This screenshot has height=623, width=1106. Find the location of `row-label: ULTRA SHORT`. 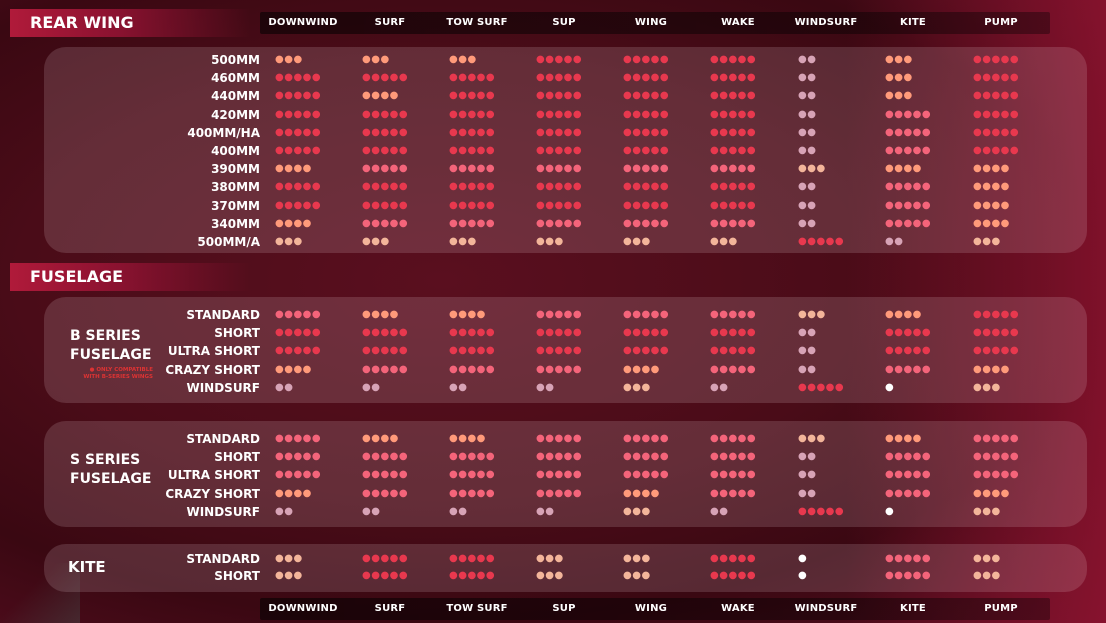

row-label: ULTRA SHORT is located at coordinates (213, 351).